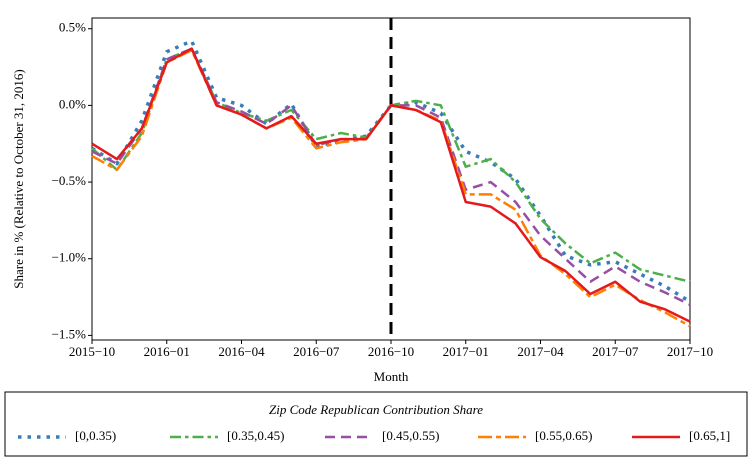 The width and height of the screenshot is (752, 475). Describe the element at coordinates (69, 180) in the screenshot. I see `y-tick-label: −0.5%` at that location.